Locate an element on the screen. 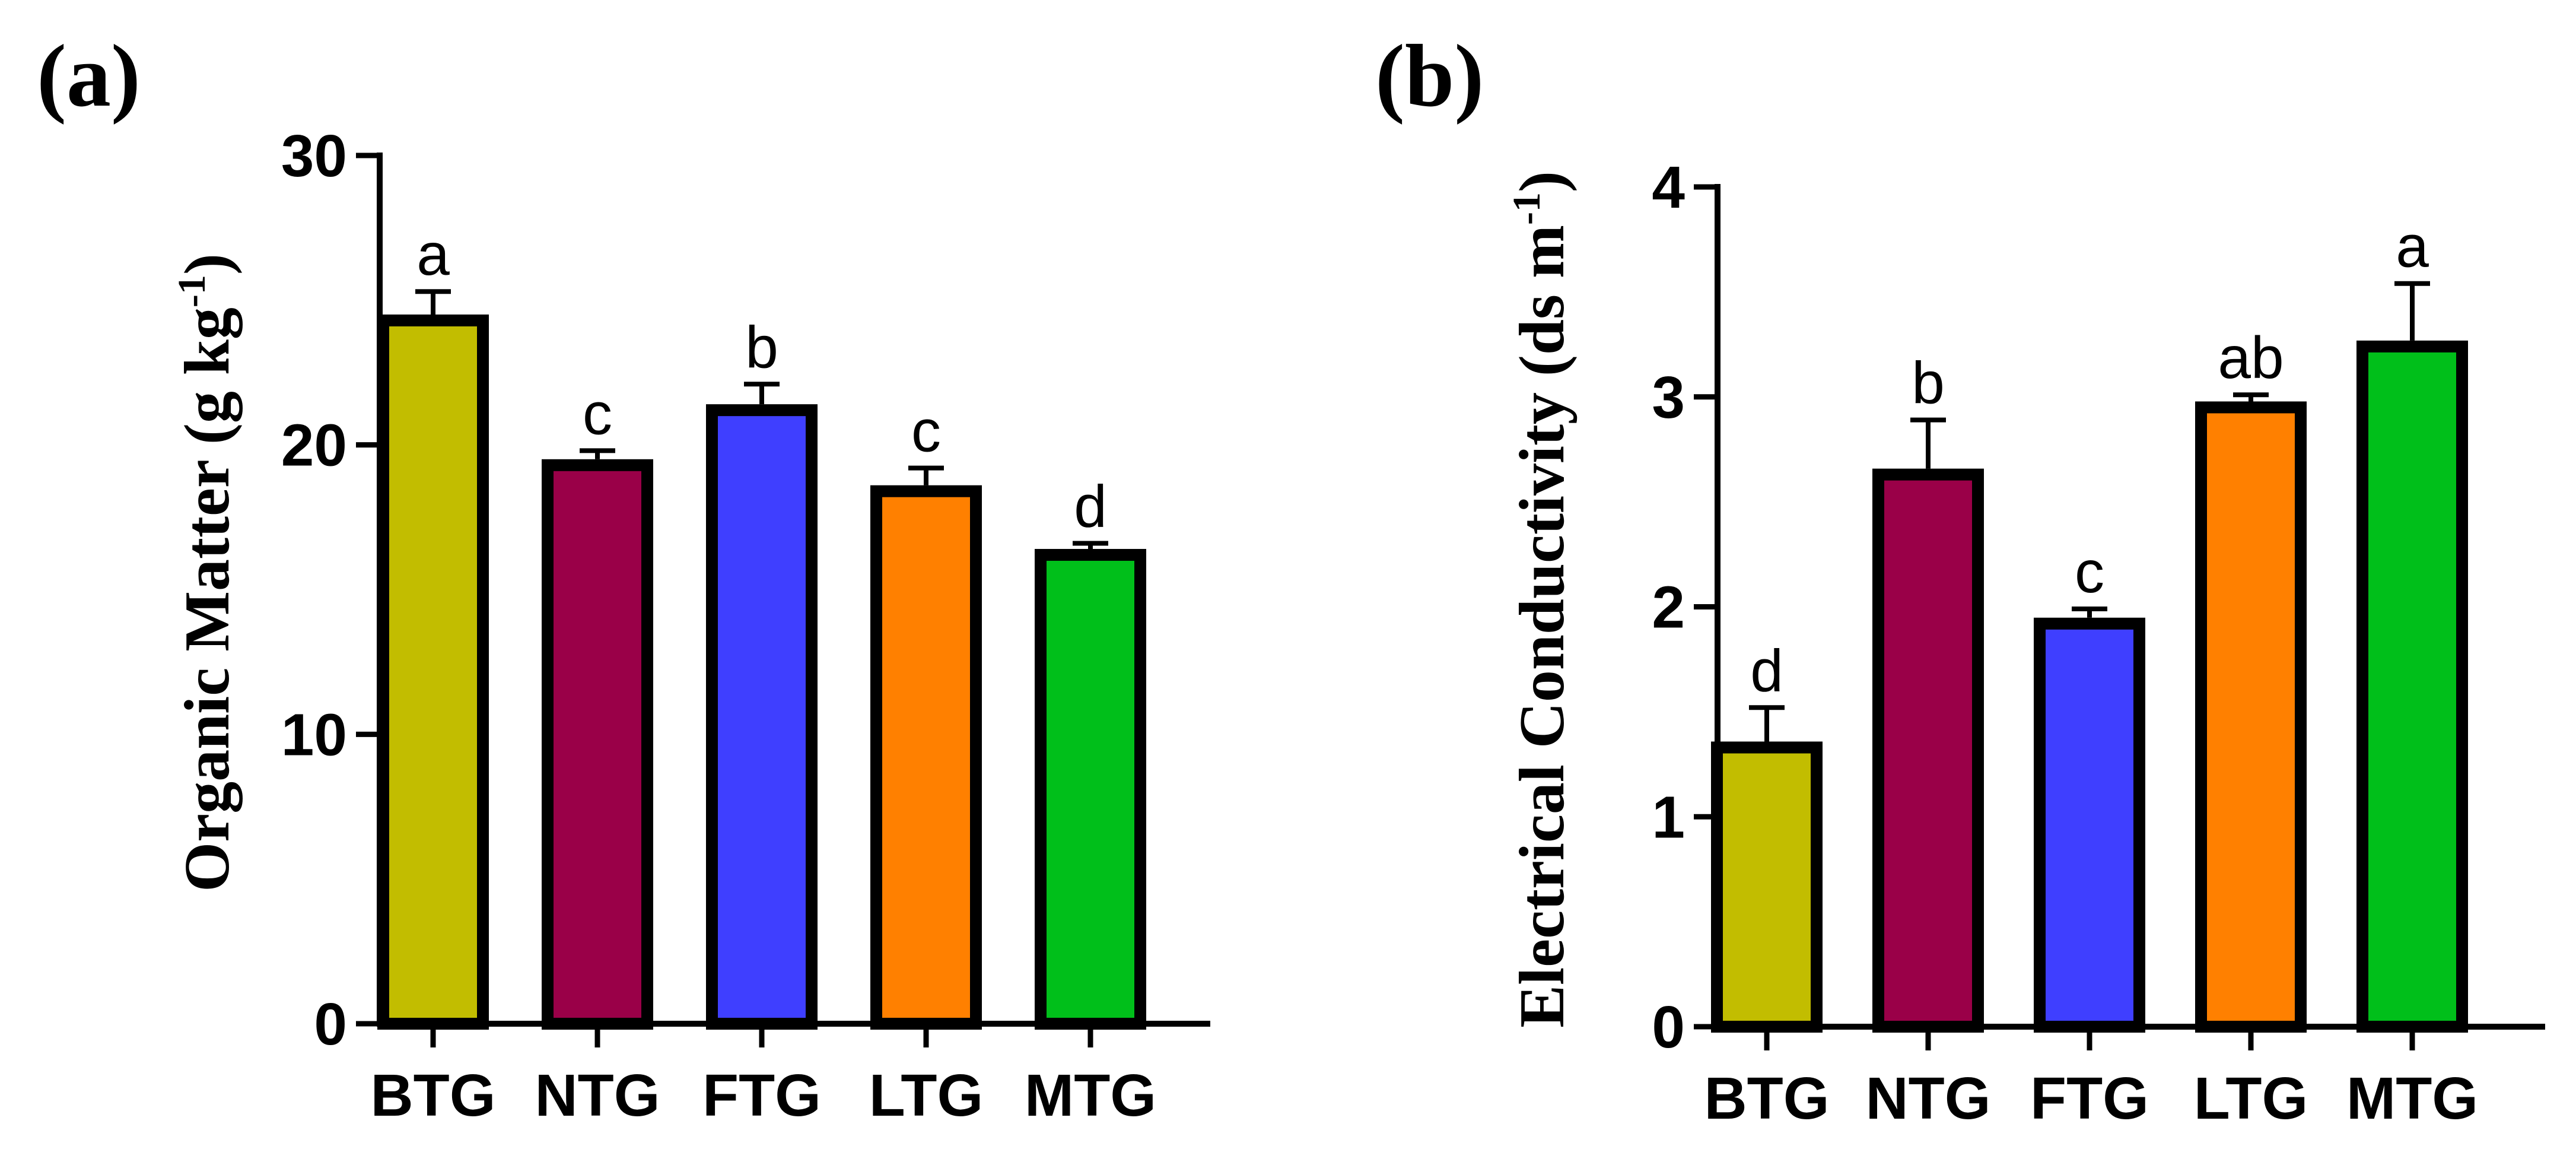  panel-a-significance-btg: a is located at coordinates (433, 254).